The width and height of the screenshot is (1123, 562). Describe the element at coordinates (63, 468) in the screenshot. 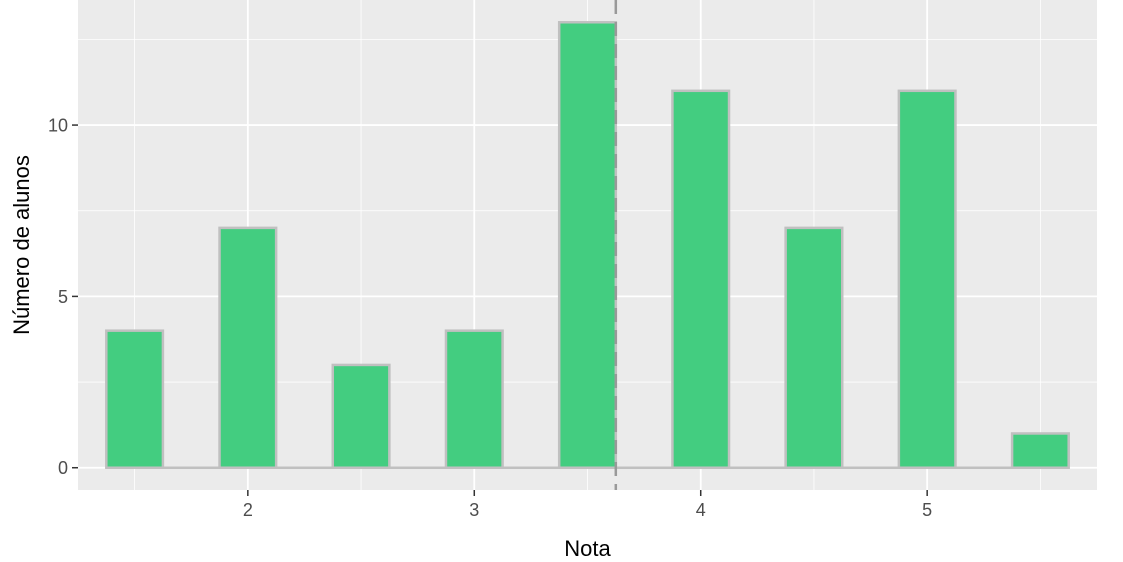

I see `y-tick-label: 0` at that location.